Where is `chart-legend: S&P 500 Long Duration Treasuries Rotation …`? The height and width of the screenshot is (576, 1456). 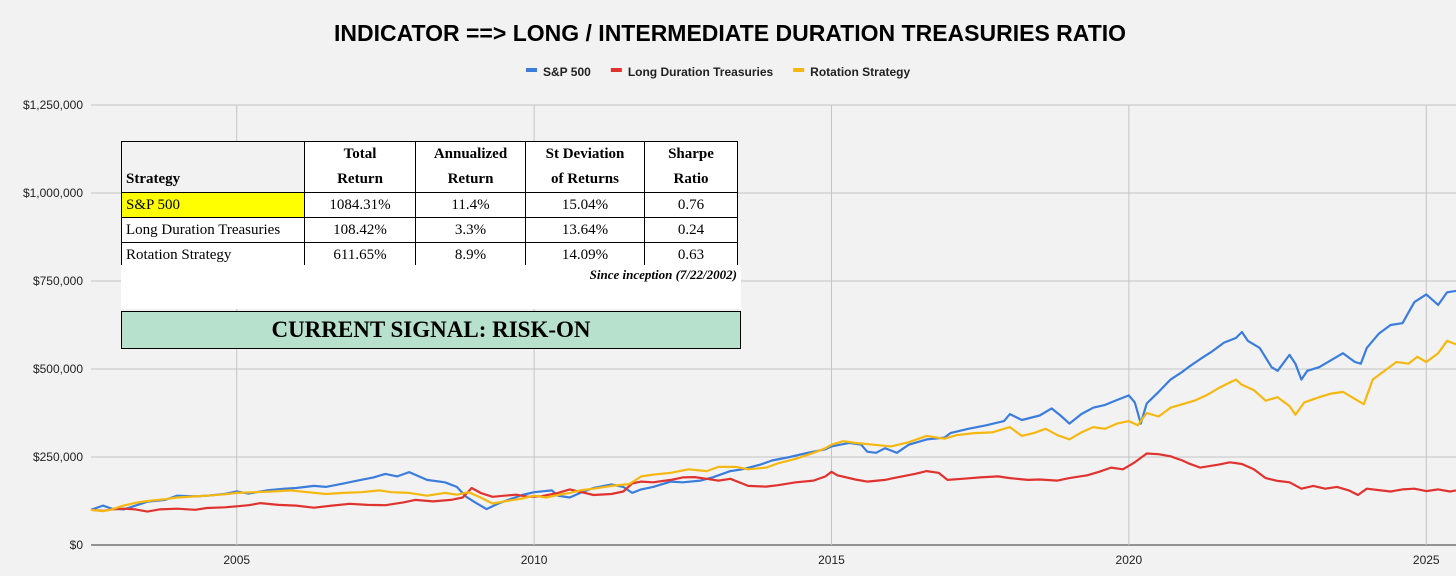 chart-legend: S&P 500 Long Duration Treasuries Rotation … is located at coordinates (718, 72).